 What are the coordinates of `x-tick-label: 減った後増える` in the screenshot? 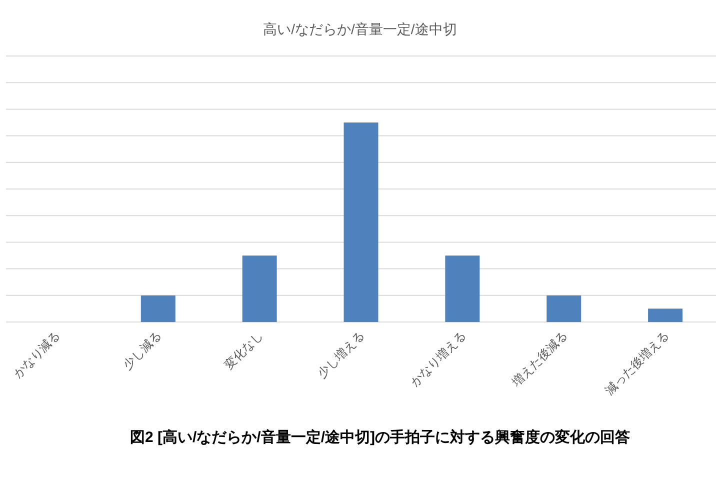 It's located at (637, 363).